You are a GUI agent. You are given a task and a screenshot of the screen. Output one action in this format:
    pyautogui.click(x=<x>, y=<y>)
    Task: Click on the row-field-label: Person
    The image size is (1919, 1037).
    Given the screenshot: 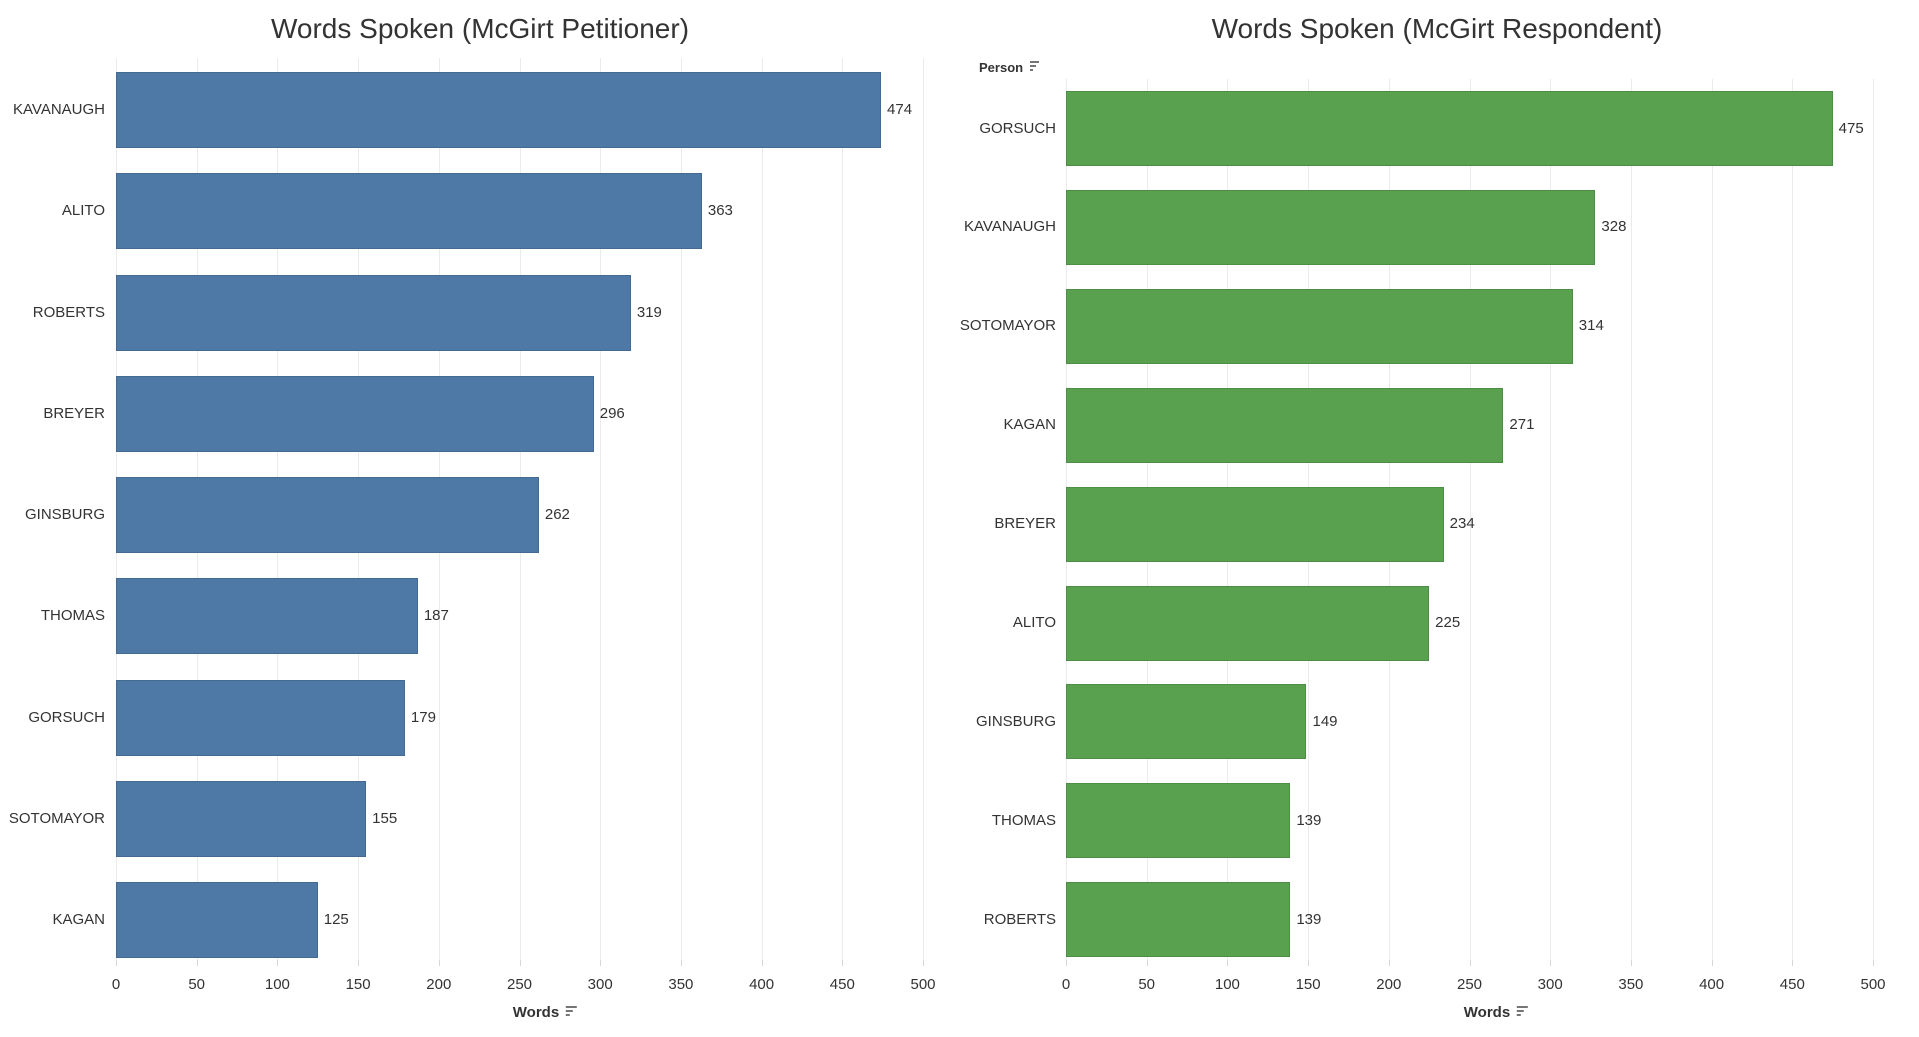 What is the action you would take?
    pyautogui.click(x=1009, y=67)
    